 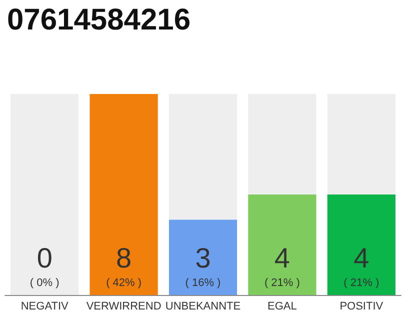 I want to click on chart-title: 07614584216, so click(x=99, y=20).